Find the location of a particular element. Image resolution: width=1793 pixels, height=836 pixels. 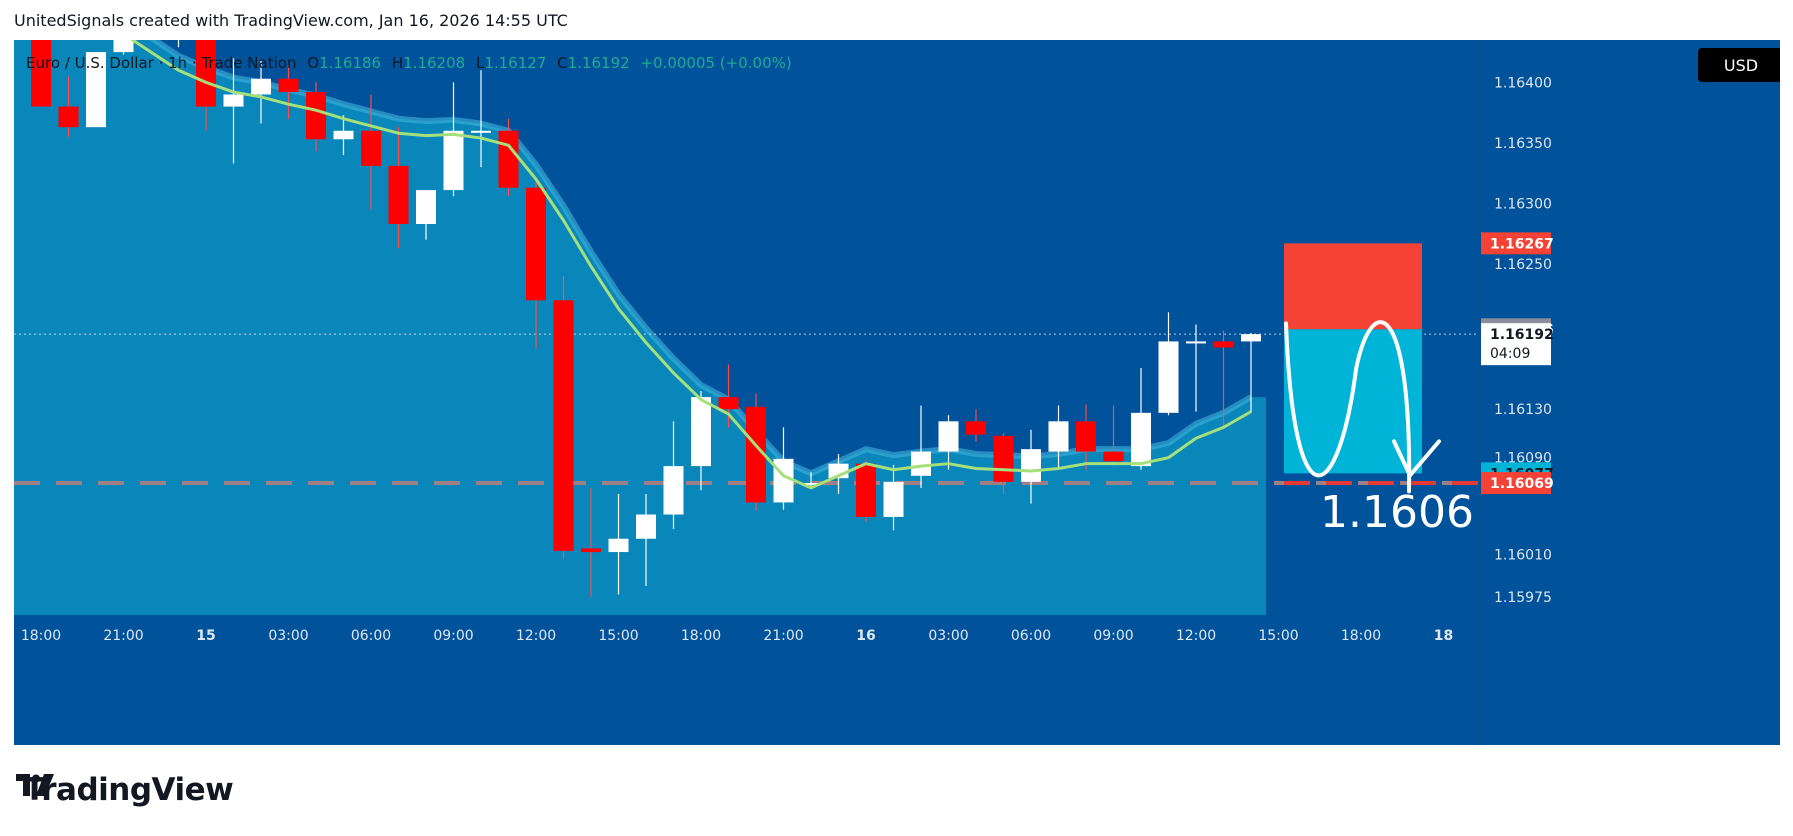

projection-arrow is located at coordinates (1416, 458).